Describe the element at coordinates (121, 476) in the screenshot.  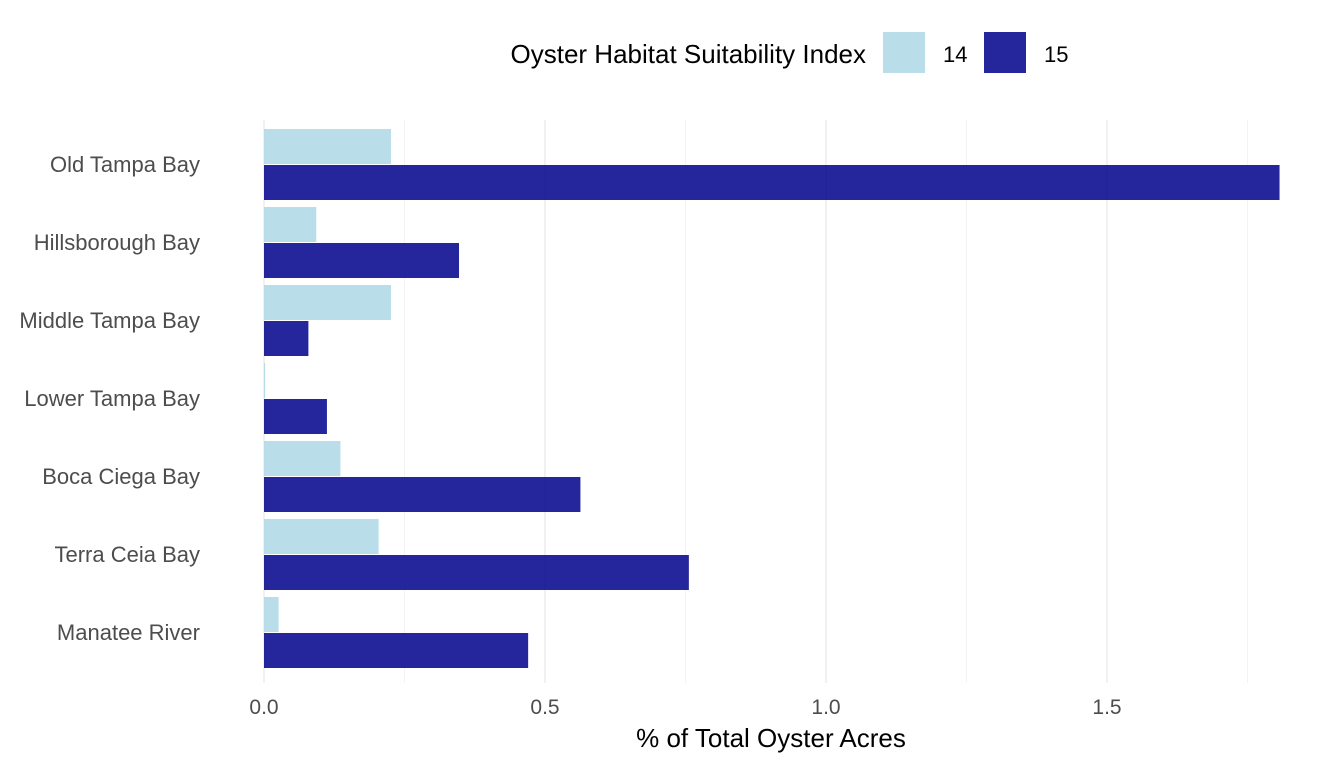
I see `category-label-boca-ciega-bay: Boca Ciega Bay` at that location.